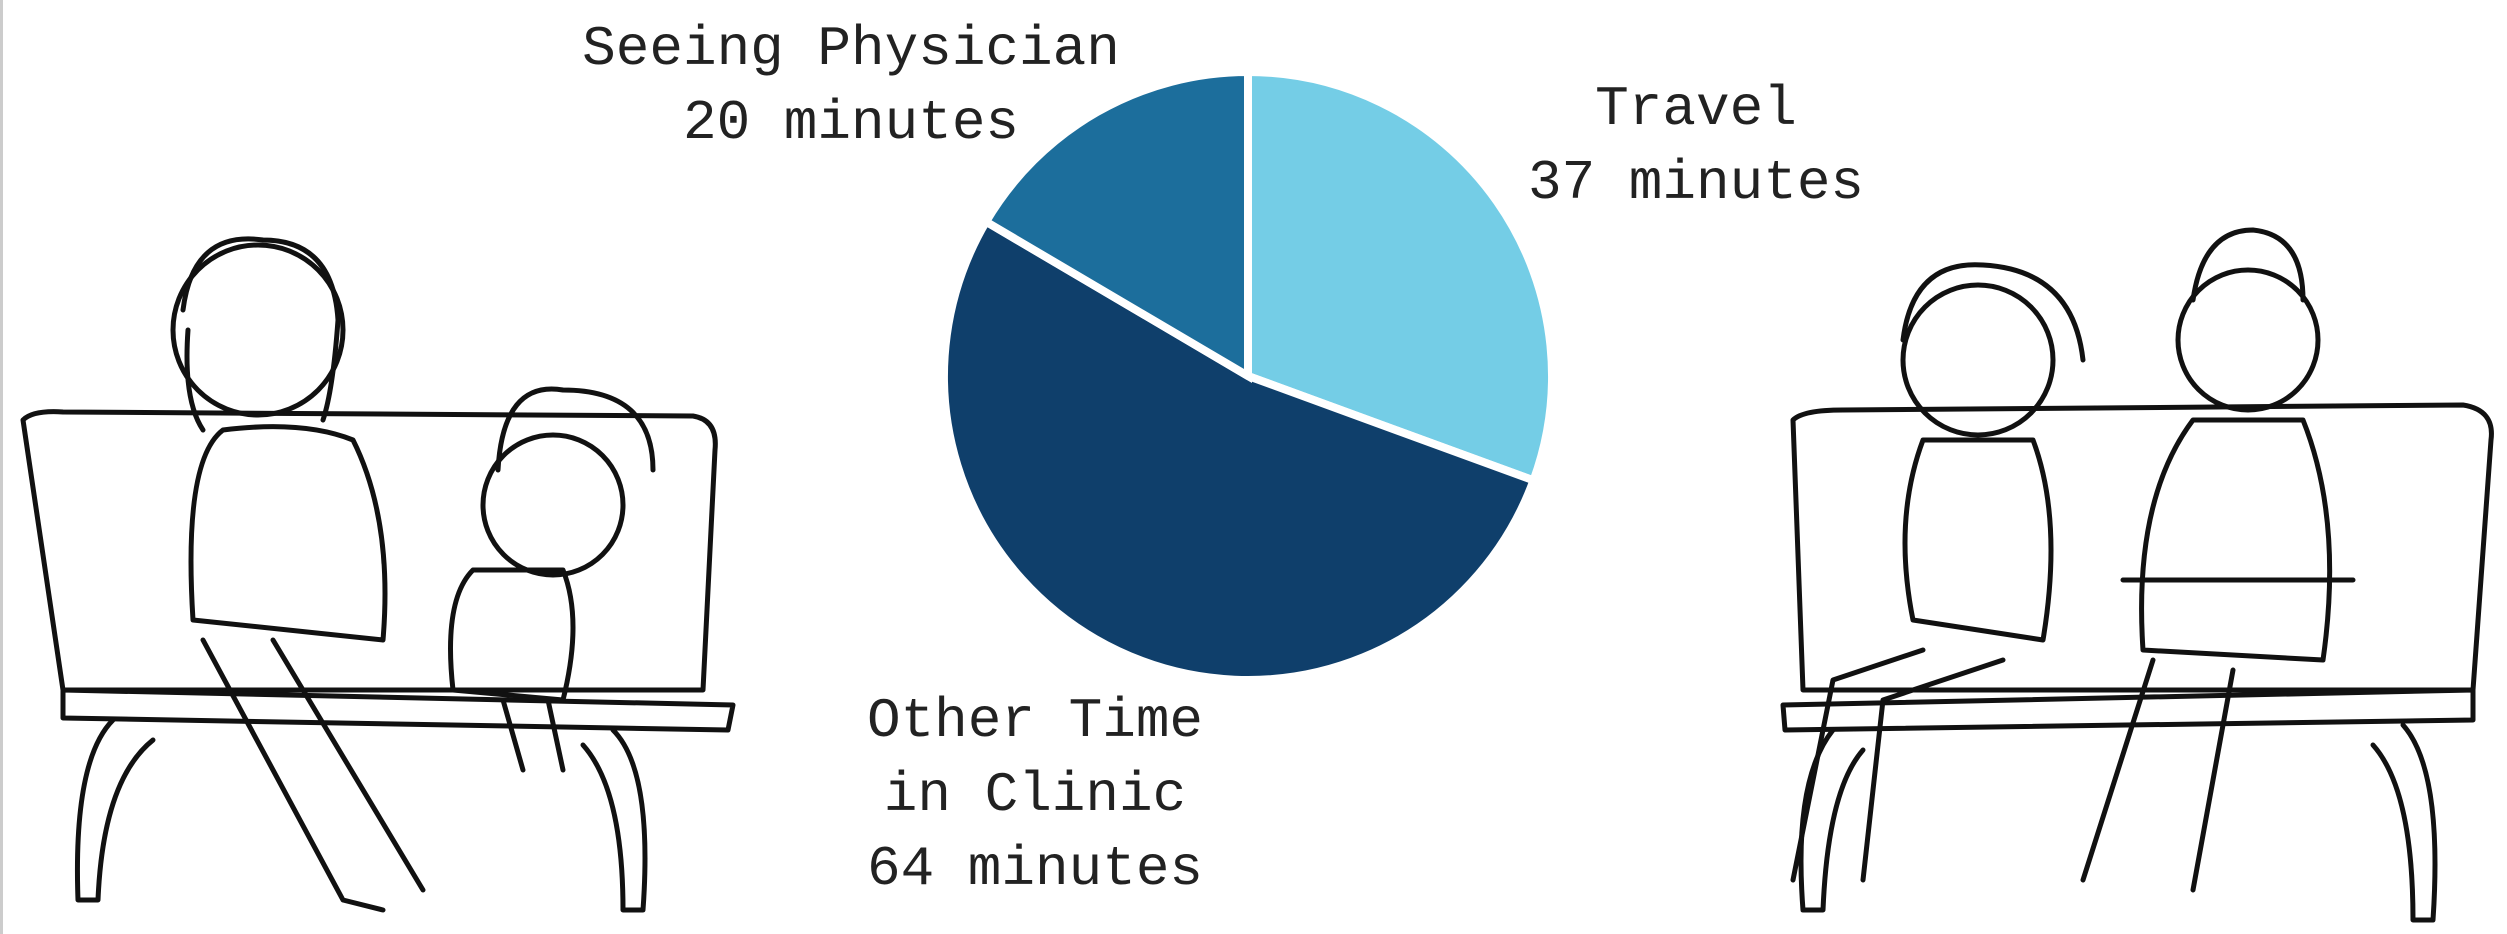 The image size is (2507, 934). I want to click on value-label: 20 minutes, so click(851, 123).